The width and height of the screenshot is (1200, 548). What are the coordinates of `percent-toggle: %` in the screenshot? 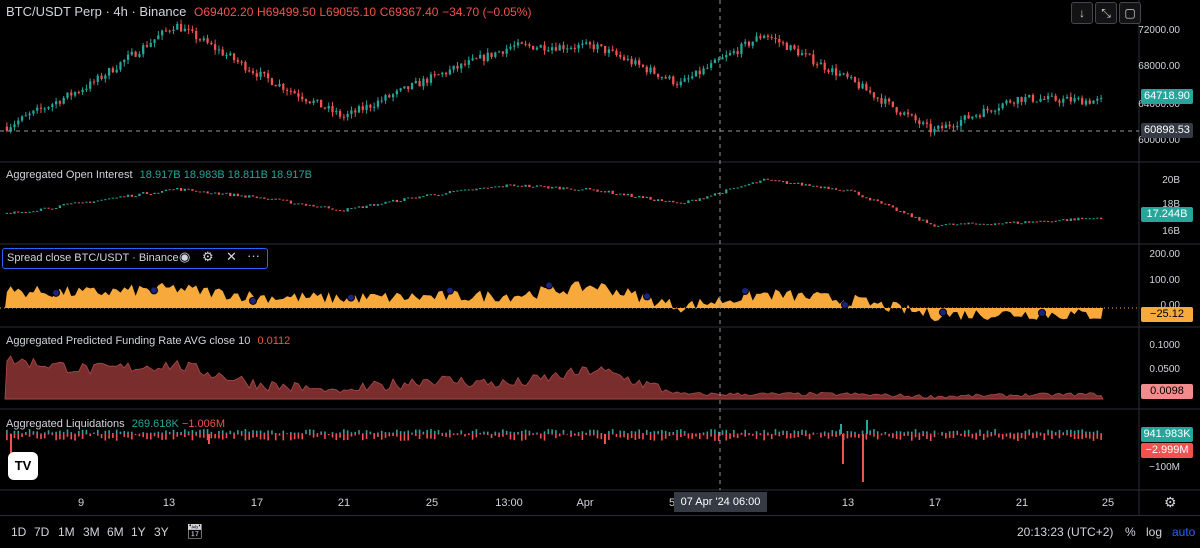 It's located at (1130, 532).